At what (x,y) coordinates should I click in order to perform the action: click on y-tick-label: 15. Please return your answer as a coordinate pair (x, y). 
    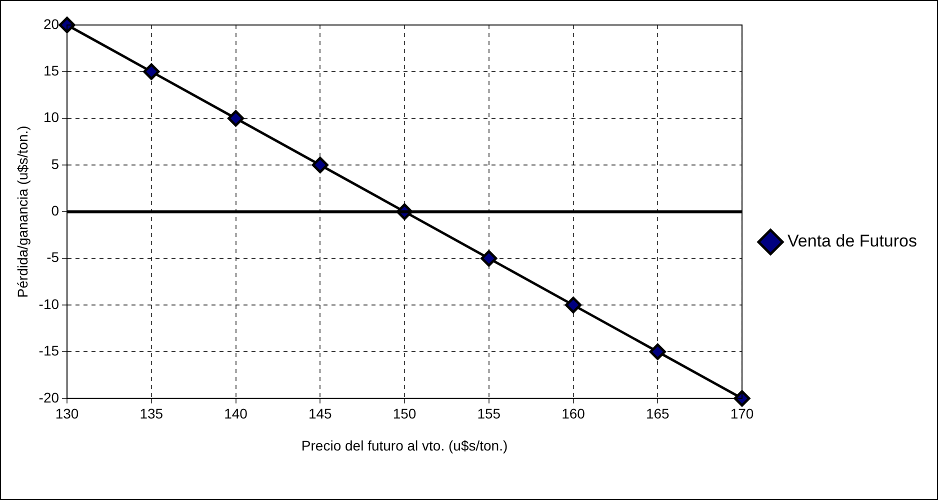
    Looking at the image, I should click on (51, 70).